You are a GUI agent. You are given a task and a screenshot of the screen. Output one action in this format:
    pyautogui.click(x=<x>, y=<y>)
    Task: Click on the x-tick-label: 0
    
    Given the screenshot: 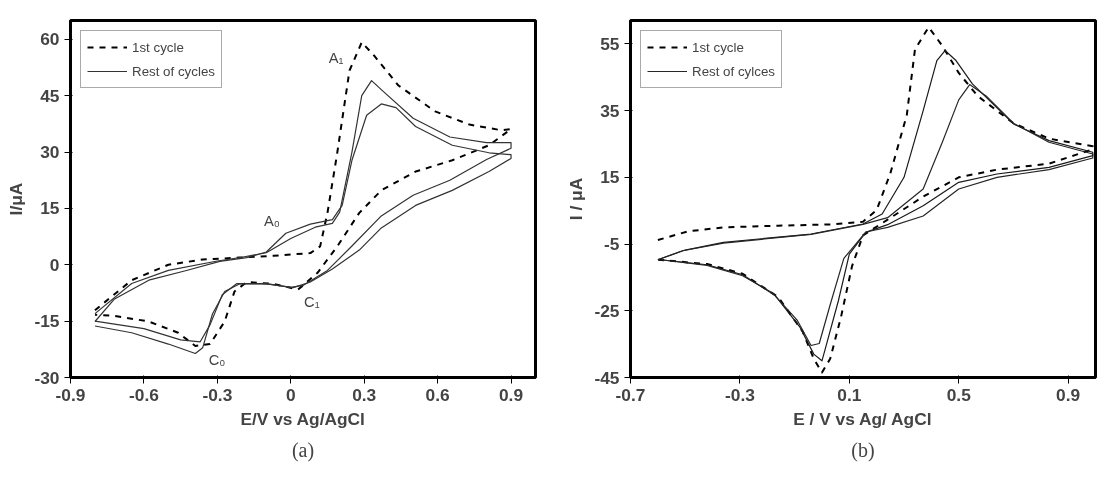 What is the action you would take?
    pyautogui.click(x=290, y=394)
    